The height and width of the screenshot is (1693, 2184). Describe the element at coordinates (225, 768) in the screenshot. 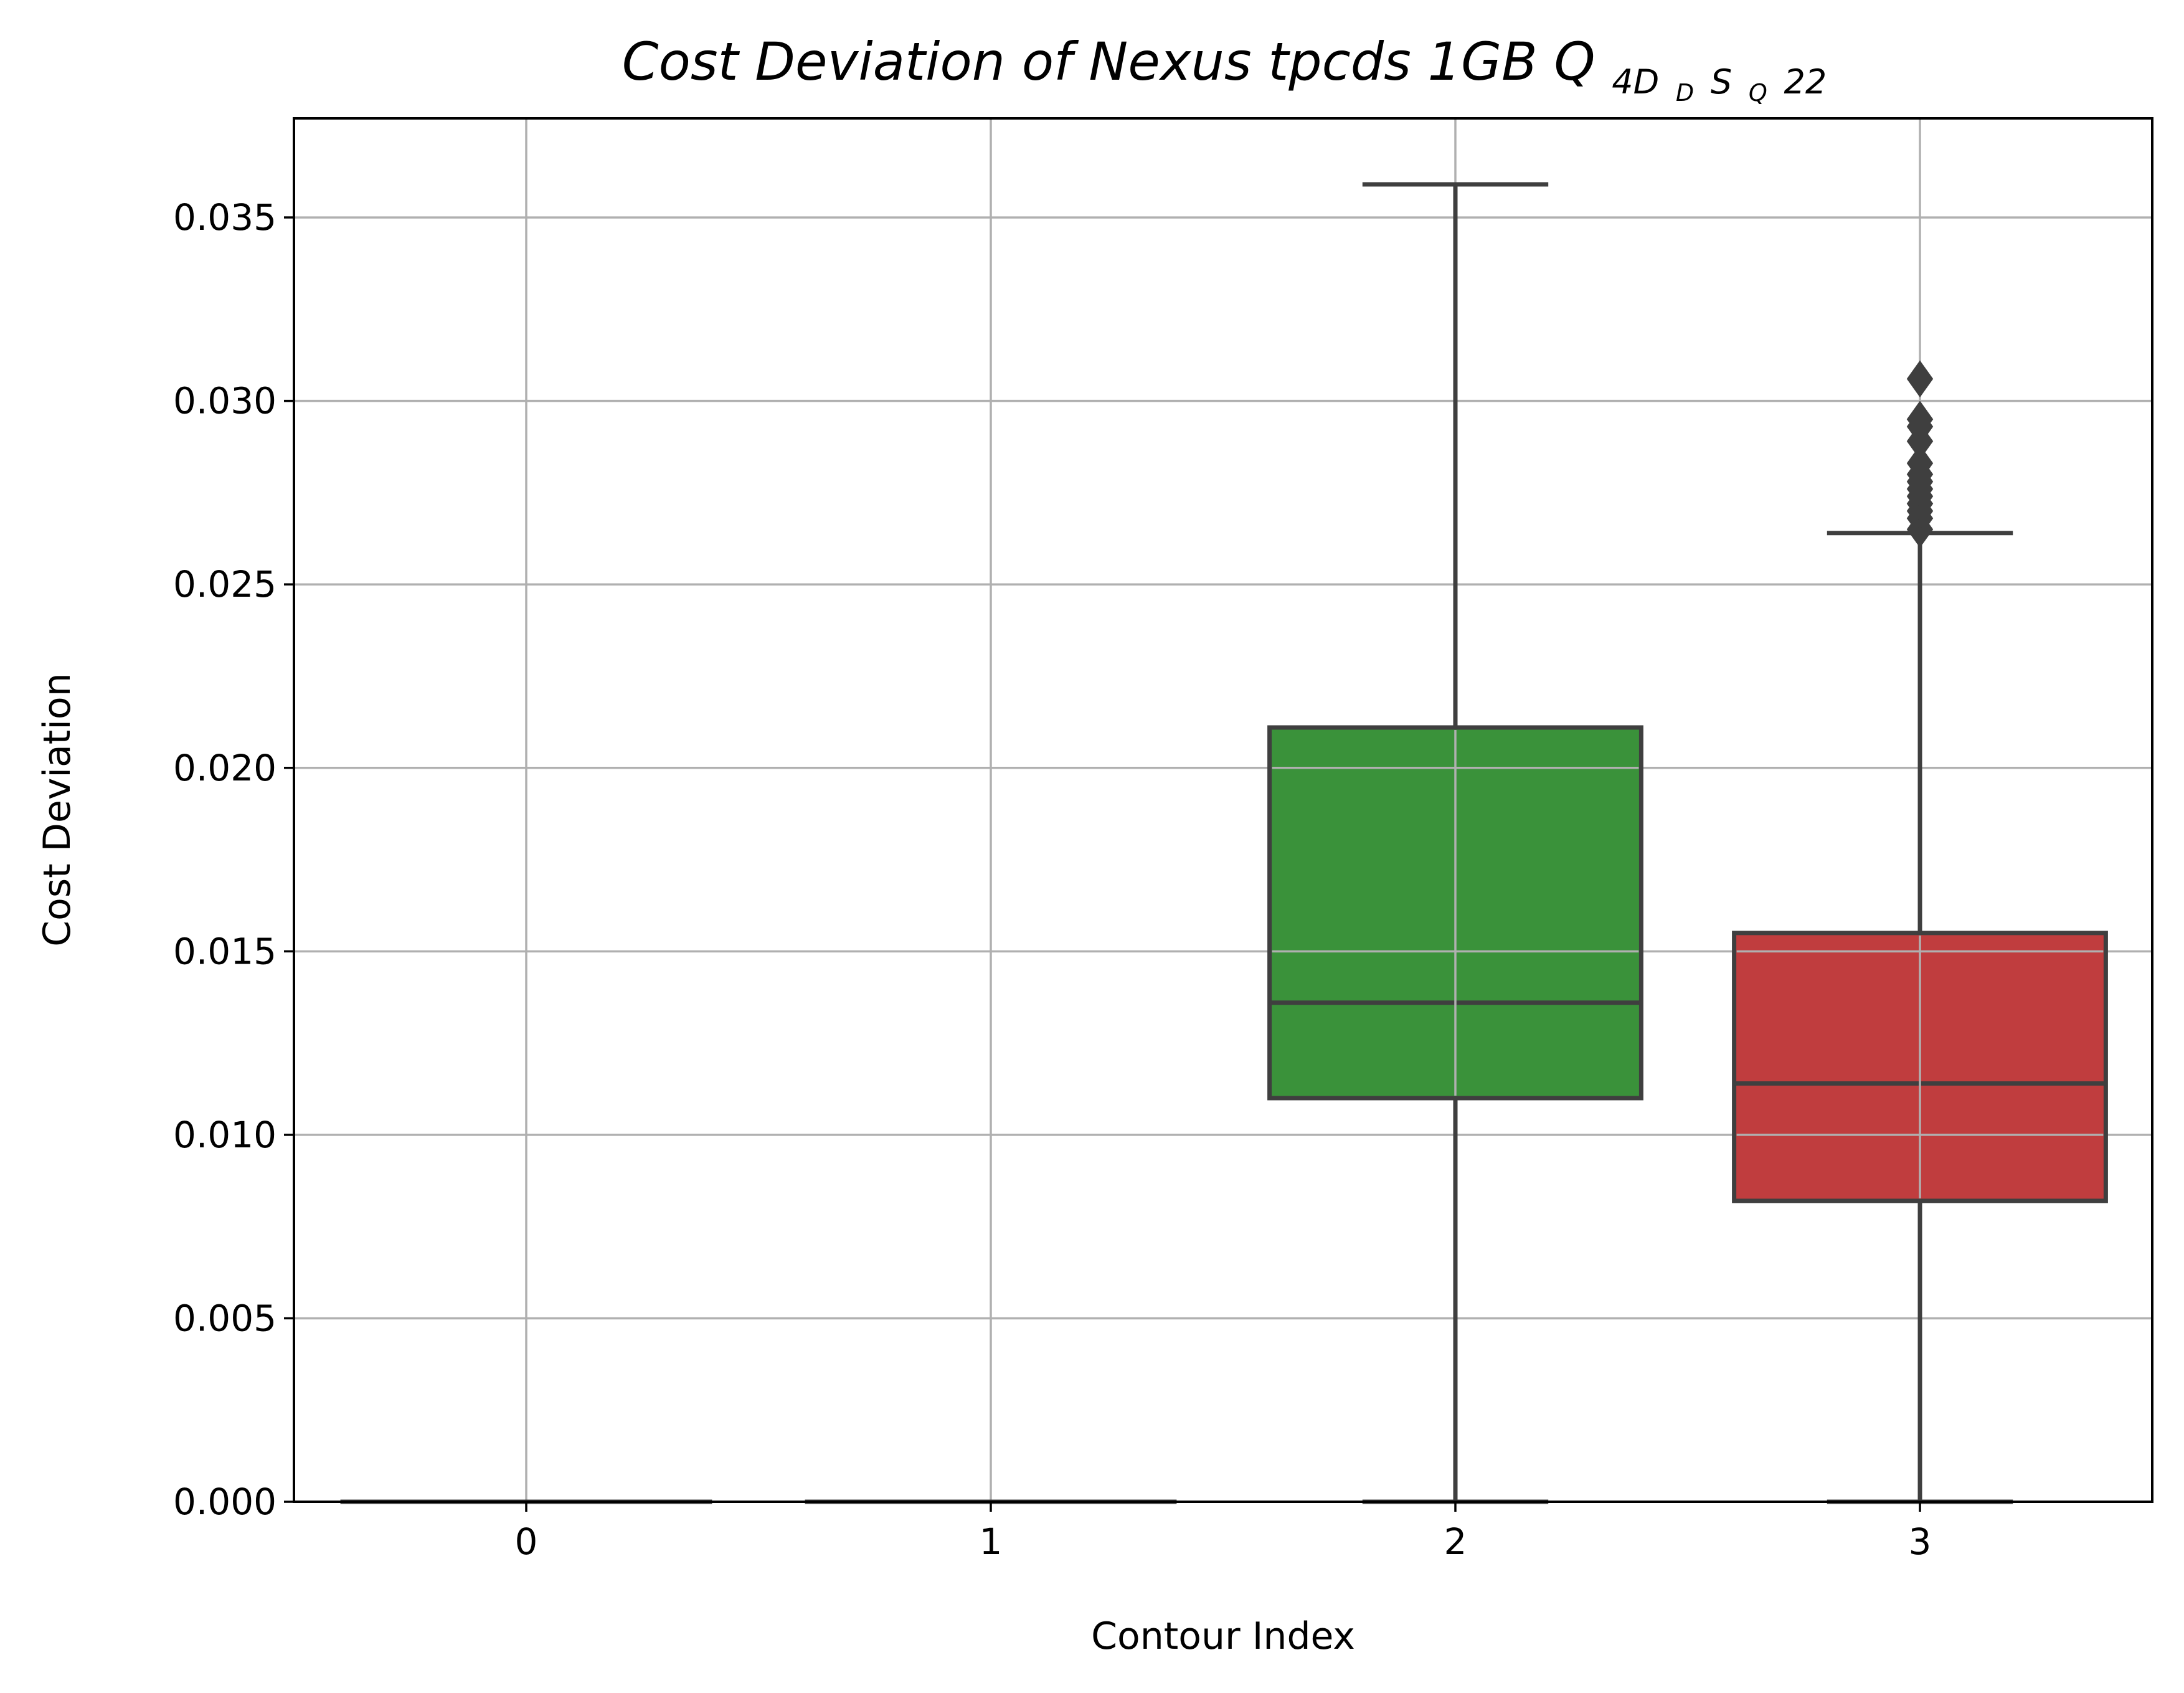

I see `y-tick-label: 0.020` at that location.